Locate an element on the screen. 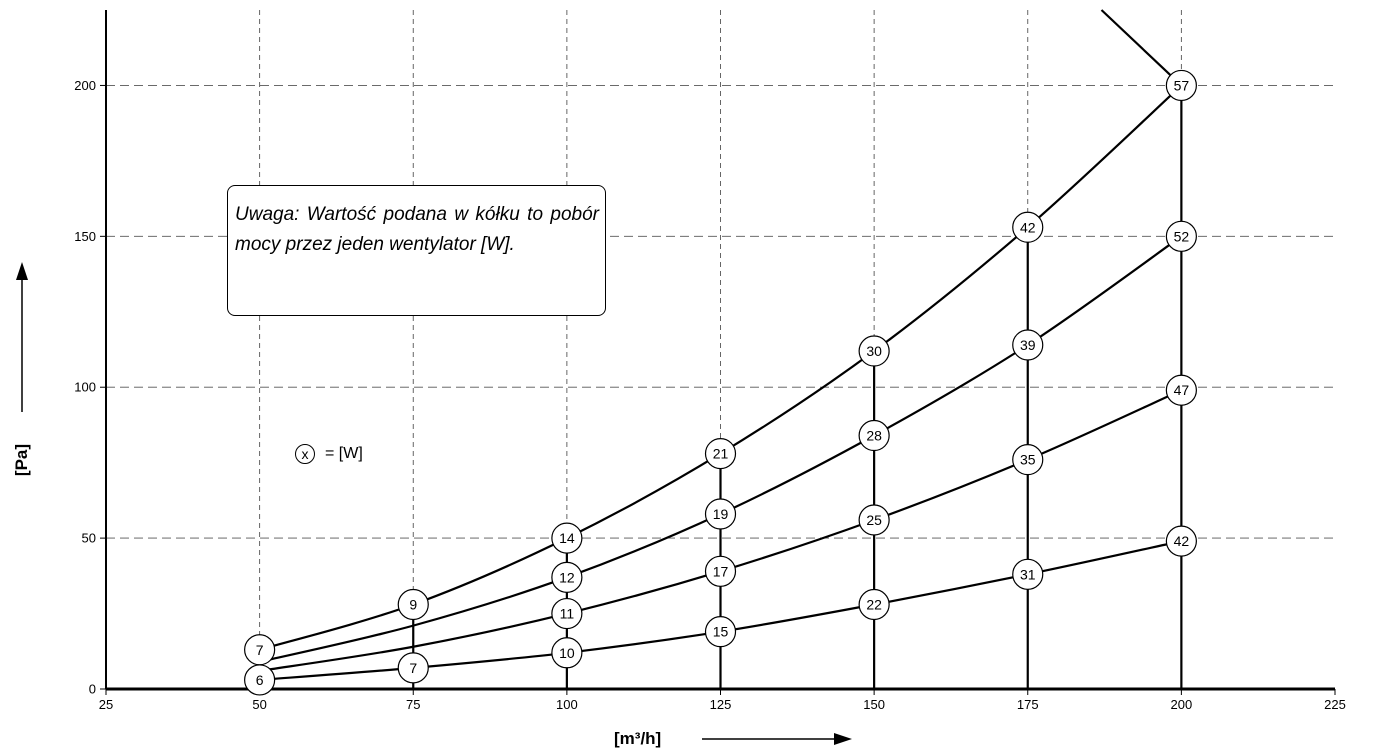 The width and height of the screenshot is (1373, 753). marker-label-2-2: 12 is located at coordinates (567, 577).